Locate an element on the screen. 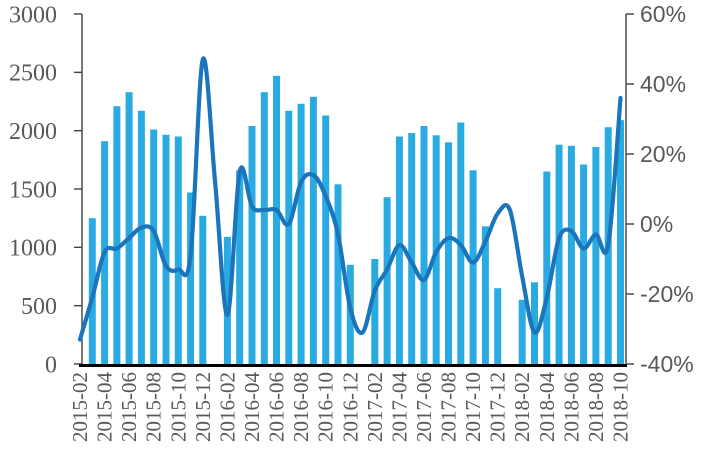 This screenshot has height=473, width=705. left-axis-tick-label: 1500 is located at coordinates (33, 190).